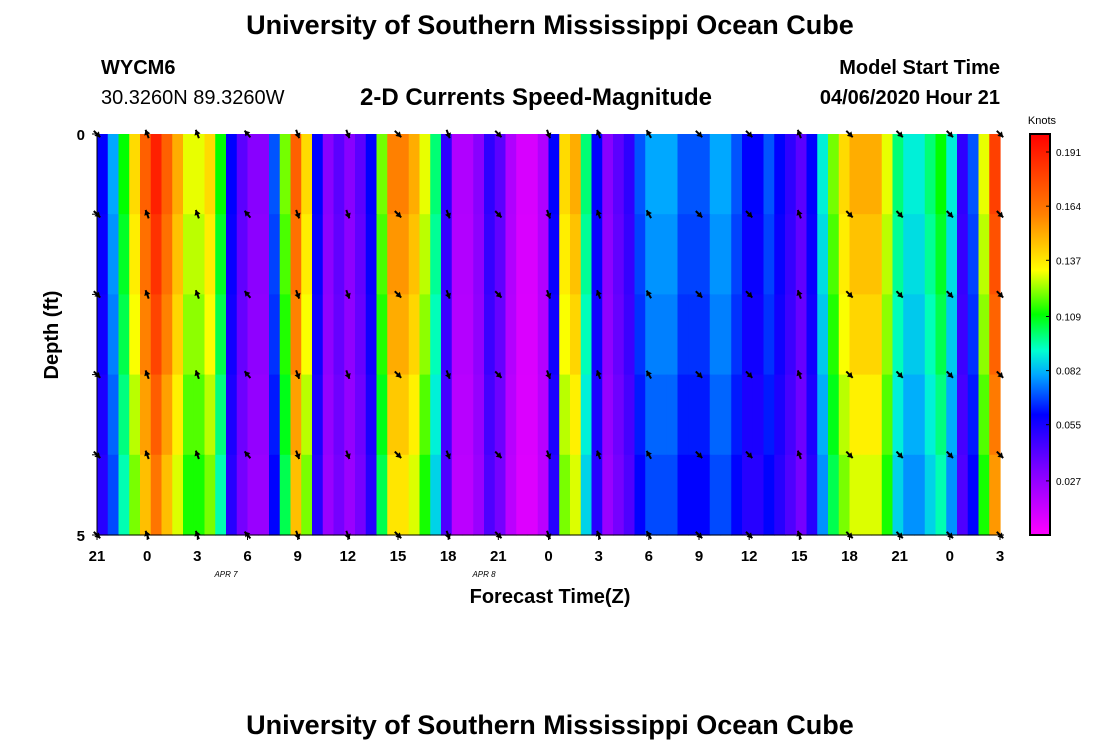  What do you see at coordinates (649, 556) in the screenshot?
I see `x-tick-label: 6` at bounding box center [649, 556].